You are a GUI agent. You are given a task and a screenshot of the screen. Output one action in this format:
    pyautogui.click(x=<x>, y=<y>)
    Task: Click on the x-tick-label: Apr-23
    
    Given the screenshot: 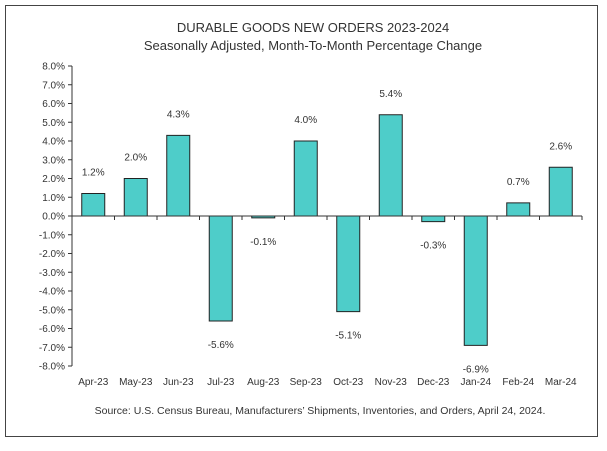 What is the action you would take?
    pyautogui.click(x=93, y=382)
    